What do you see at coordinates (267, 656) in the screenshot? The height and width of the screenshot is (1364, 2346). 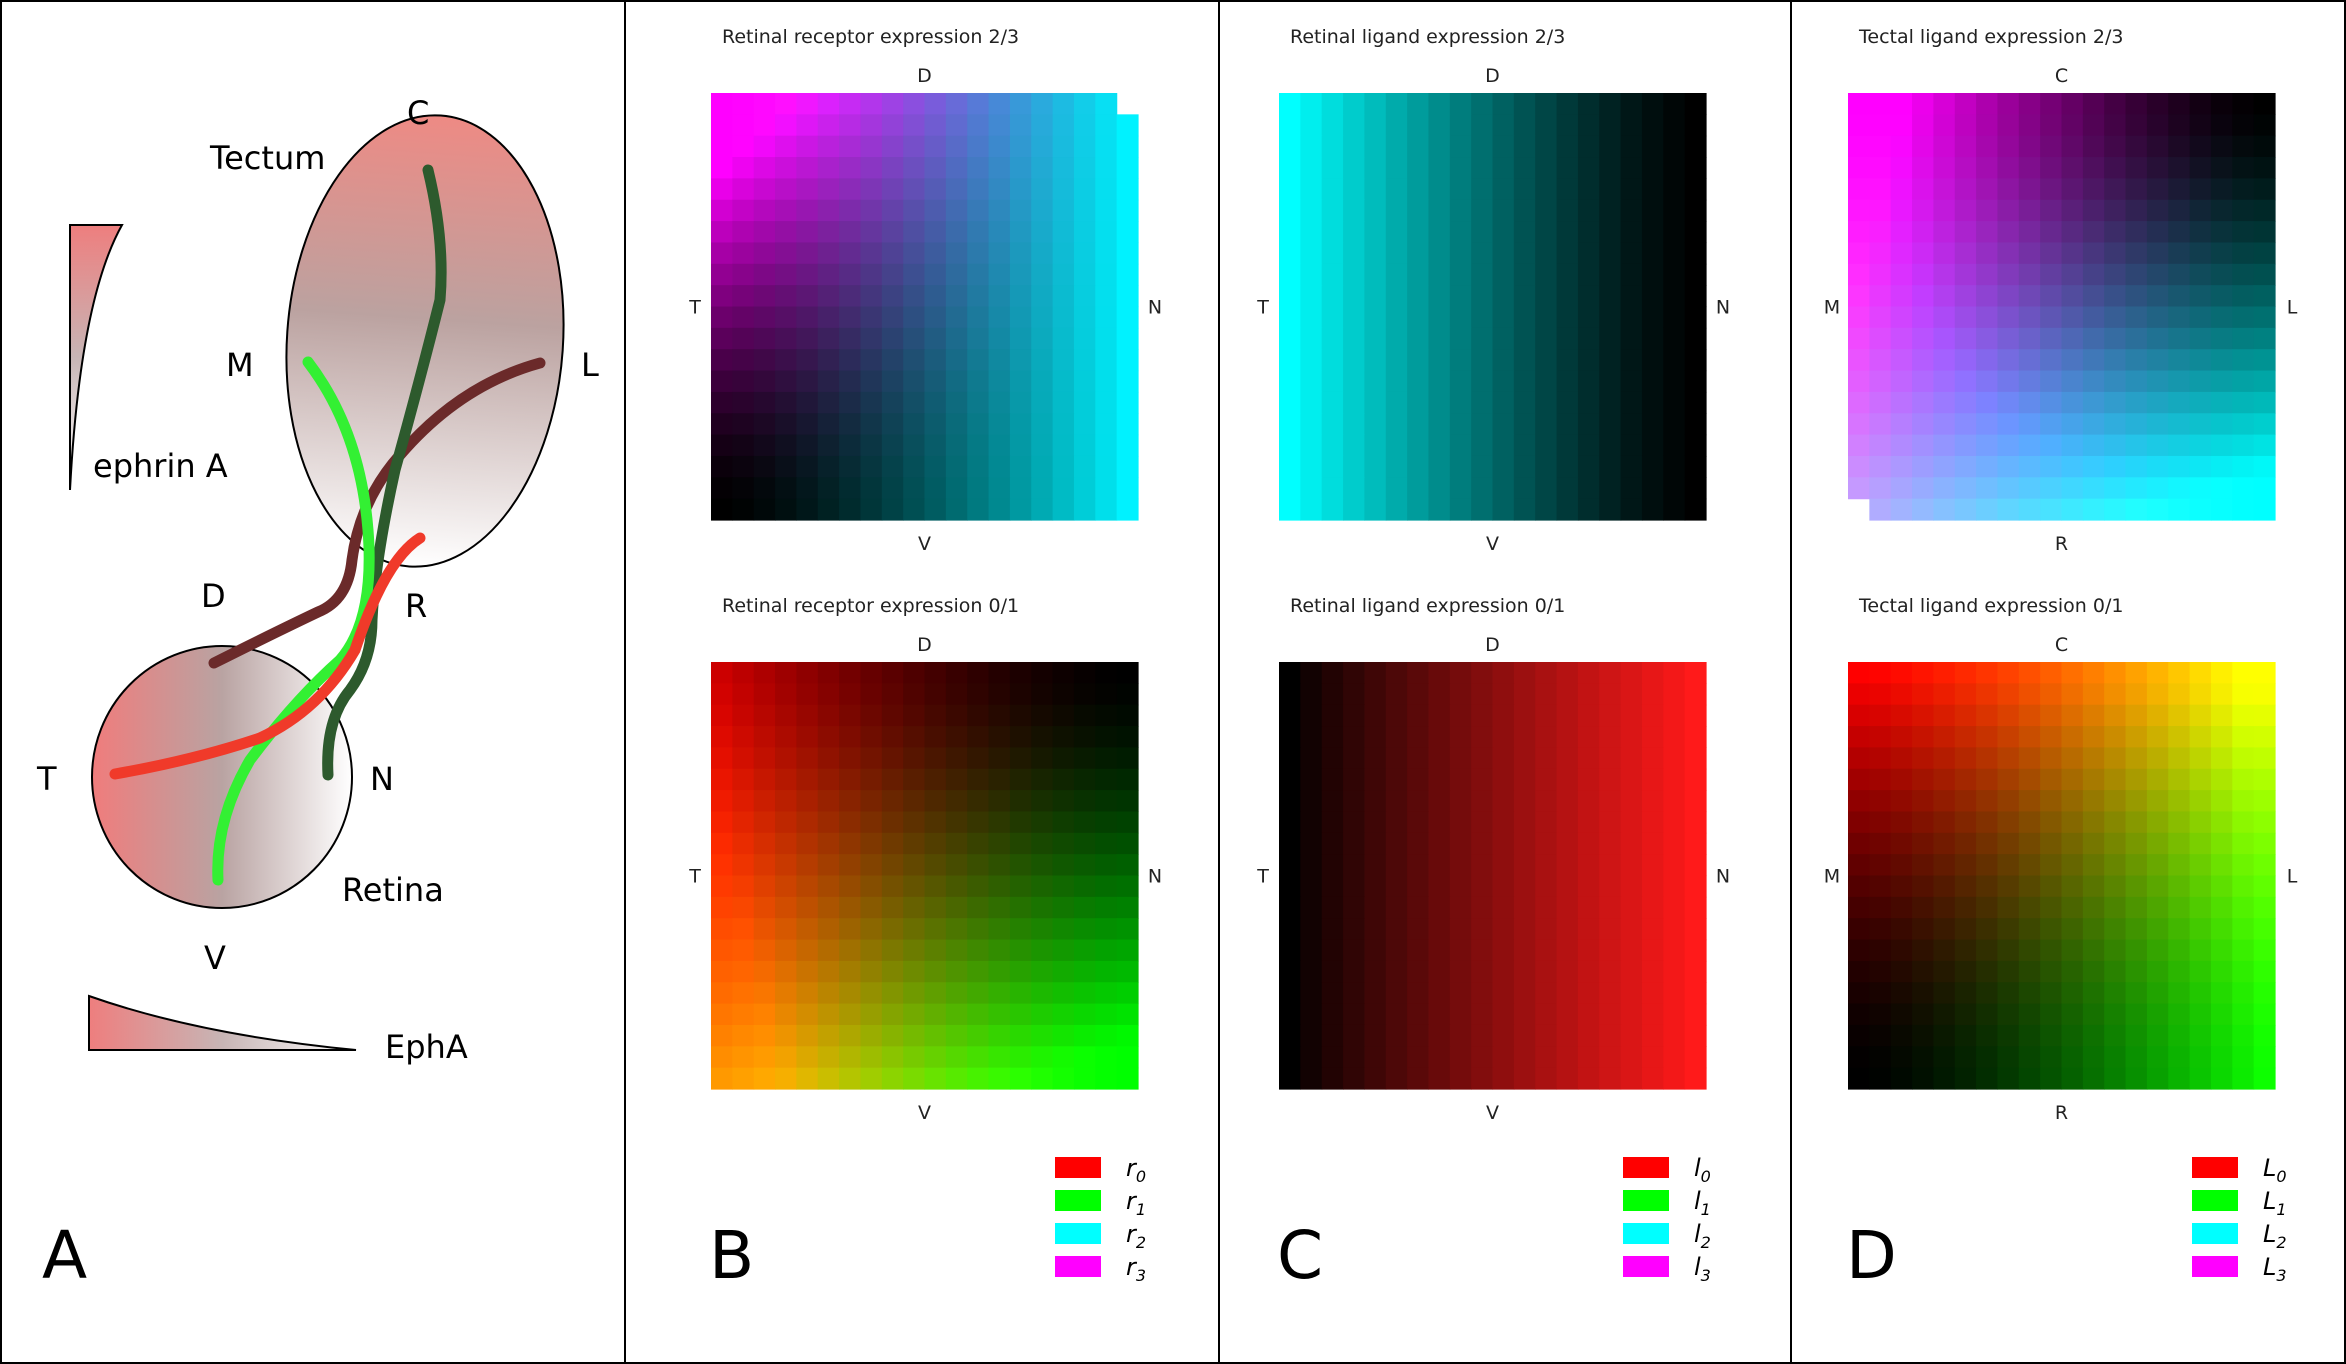 I see `axon-red` at bounding box center [267, 656].